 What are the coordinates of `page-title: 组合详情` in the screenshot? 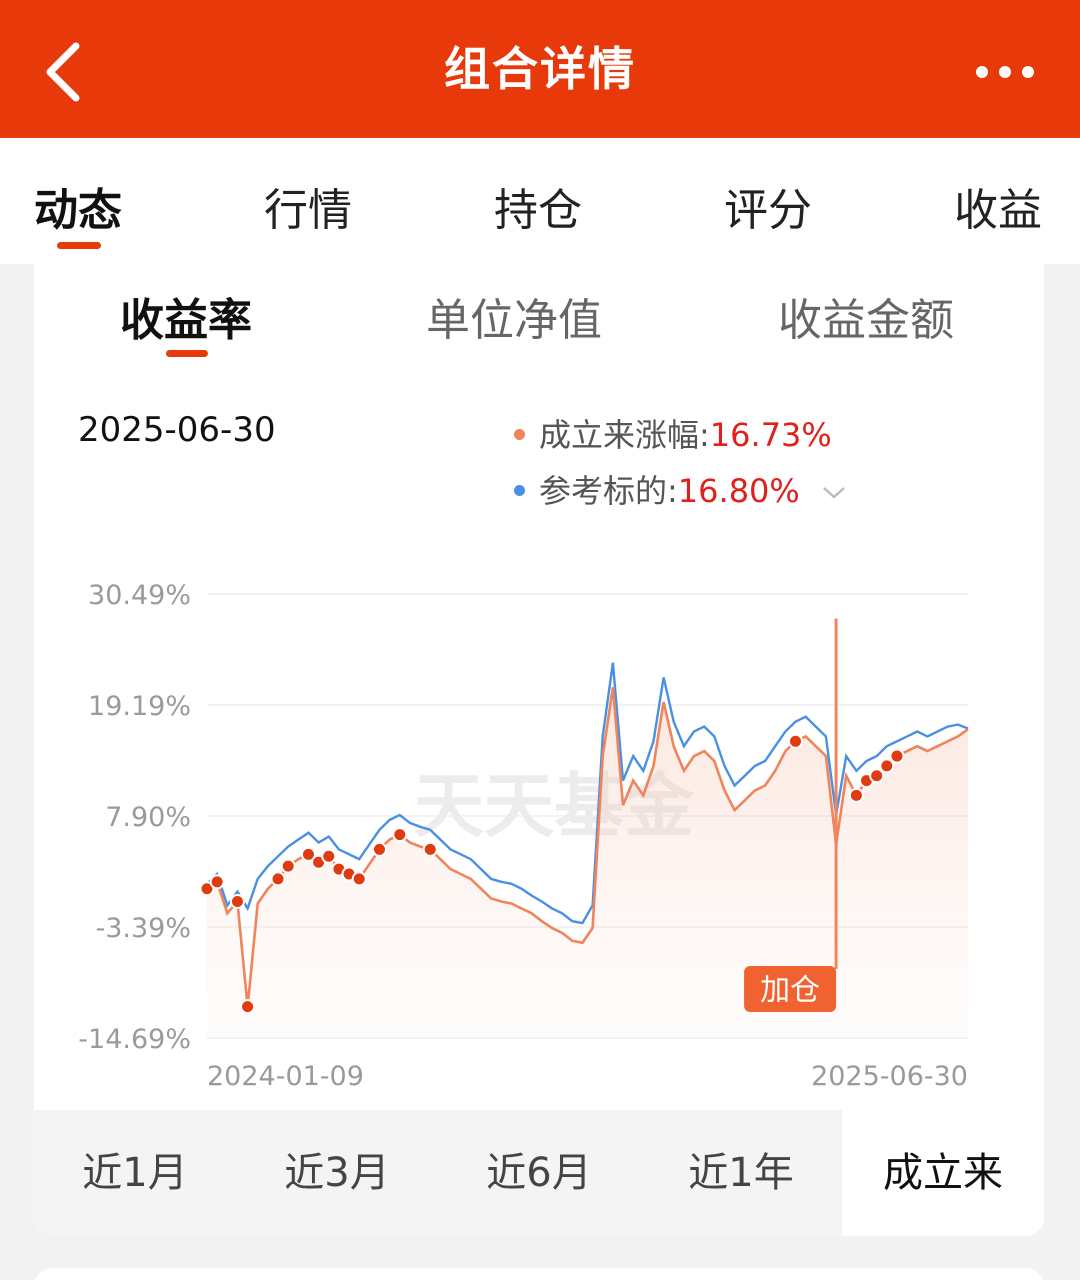 It's located at (540, 69).